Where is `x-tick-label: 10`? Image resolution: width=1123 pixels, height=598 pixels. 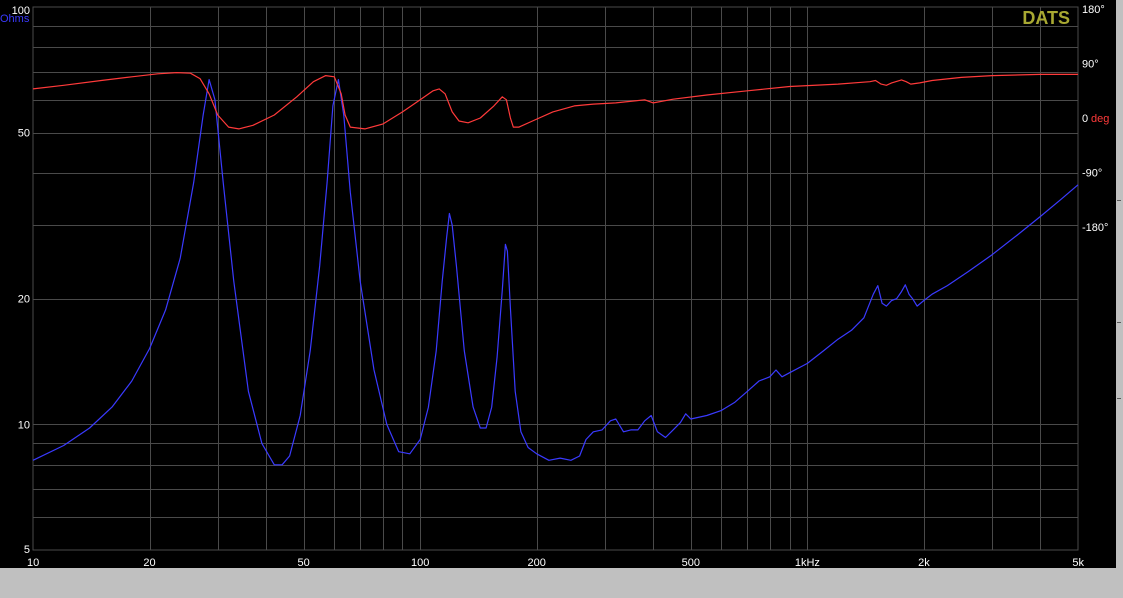 x-tick-label: 10 is located at coordinates (33, 562).